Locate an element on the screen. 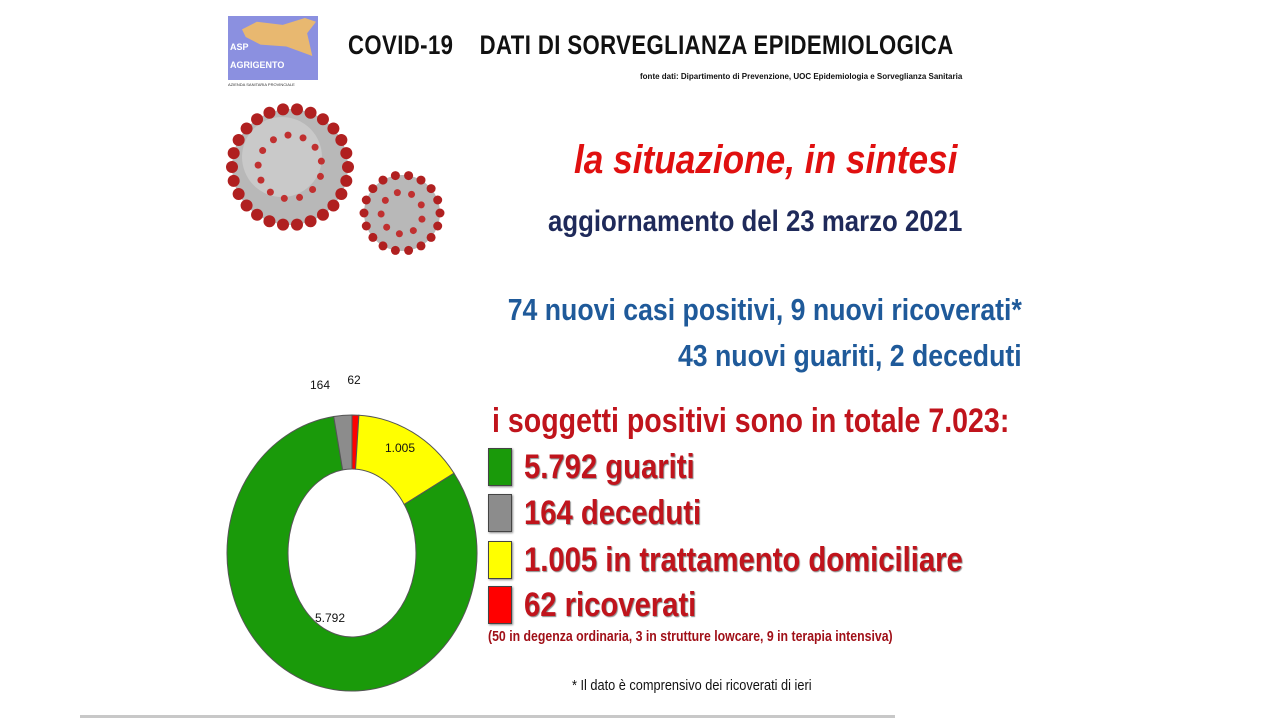 Image resolution: width=1280 pixels, height=720 pixels. data-label: 62 is located at coordinates (354, 380).